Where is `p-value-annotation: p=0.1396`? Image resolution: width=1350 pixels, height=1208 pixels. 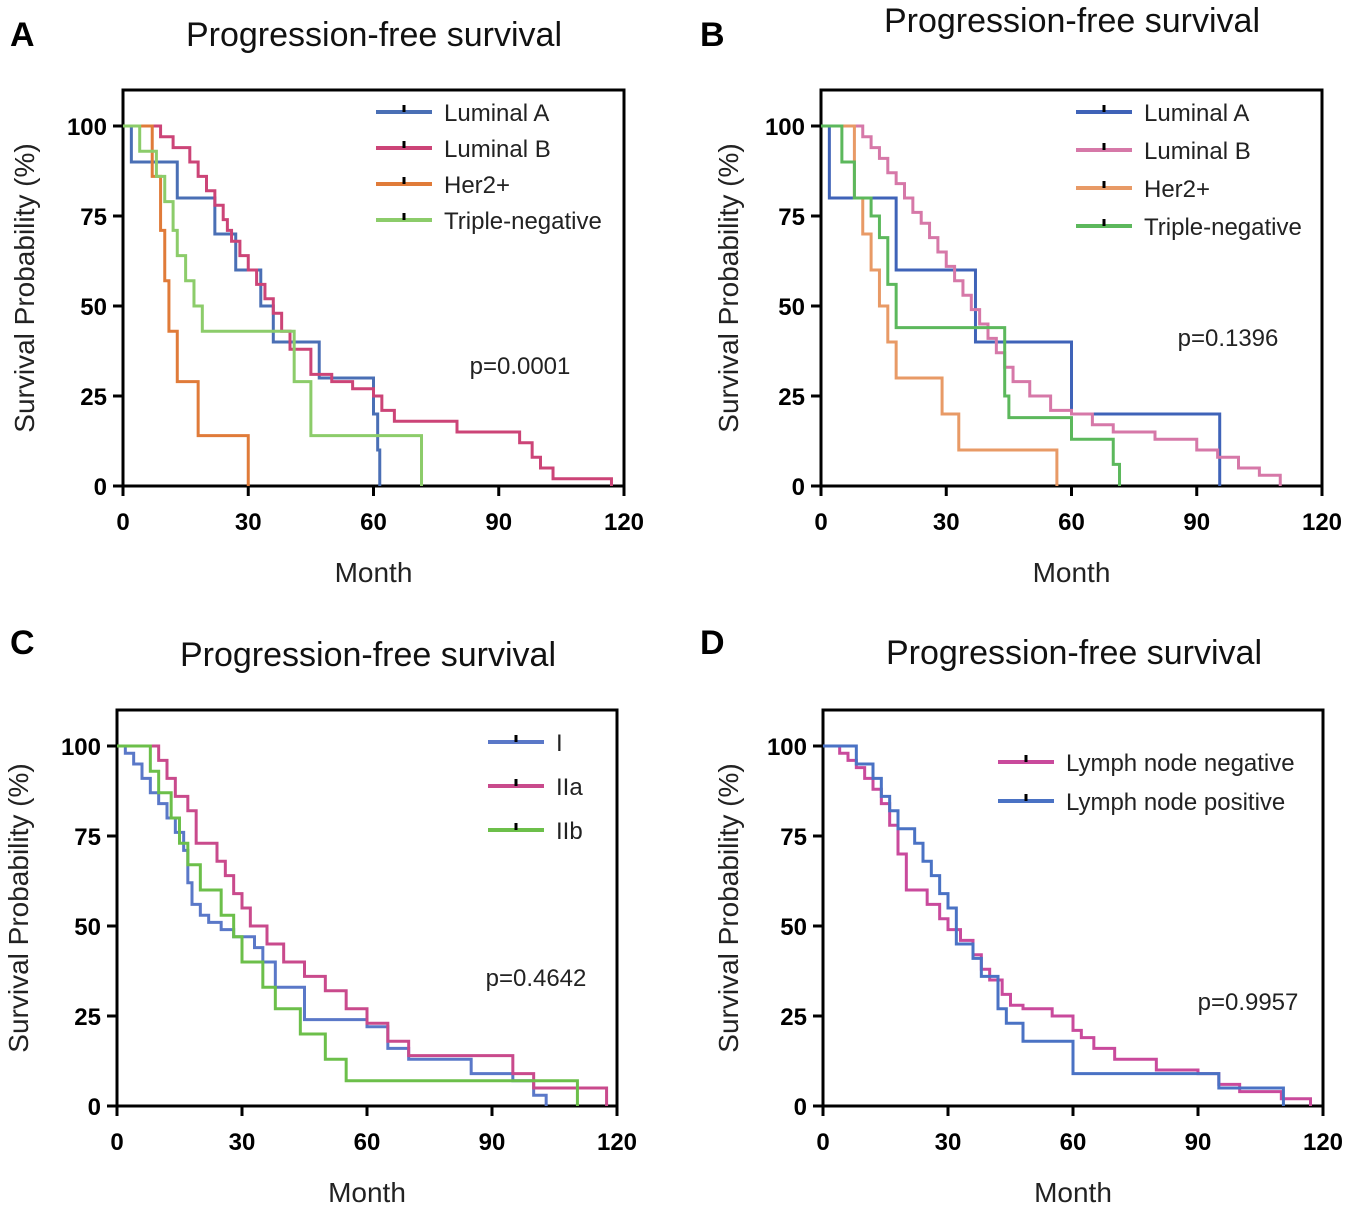
p-value-annotation: p=0.1396 is located at coordinates (1228, 338).